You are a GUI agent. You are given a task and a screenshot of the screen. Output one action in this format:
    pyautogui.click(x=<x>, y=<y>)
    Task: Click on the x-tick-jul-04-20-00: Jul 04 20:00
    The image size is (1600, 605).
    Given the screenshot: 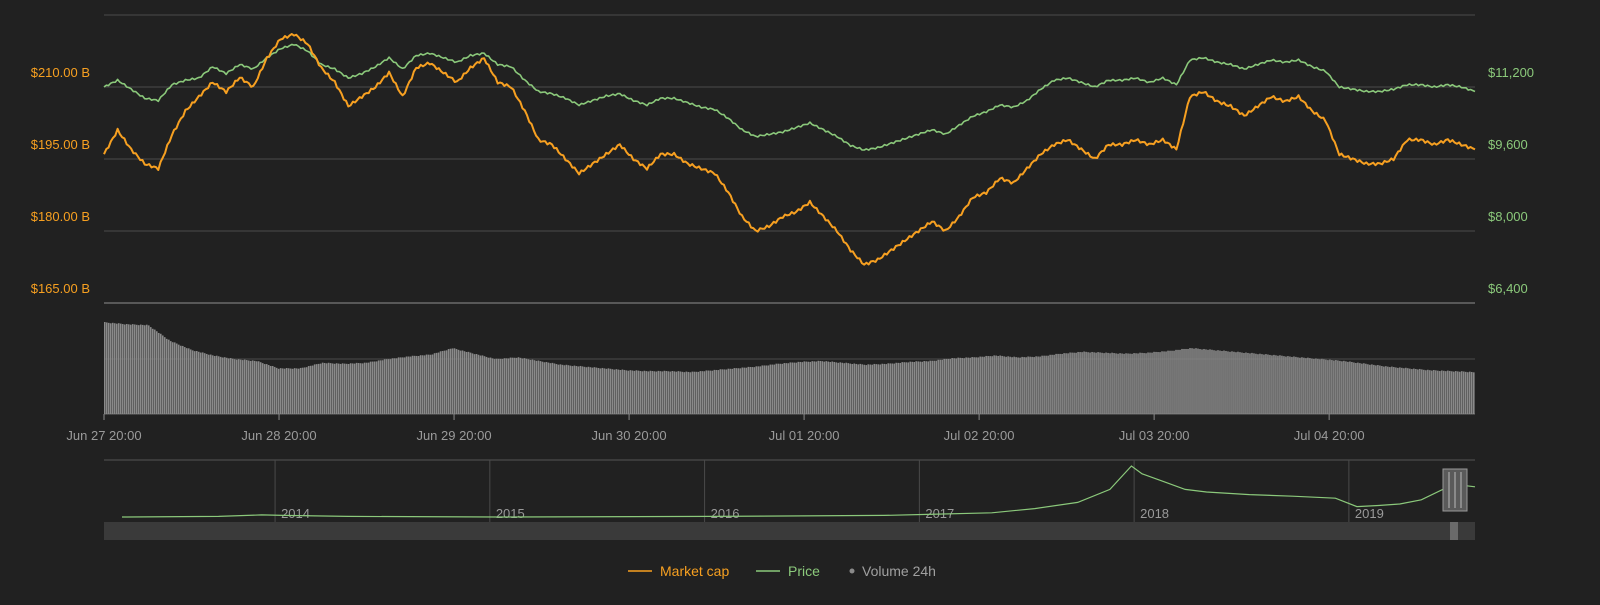 What is the action you would take?
    pyautogui.click(x=1329, y=435)
    